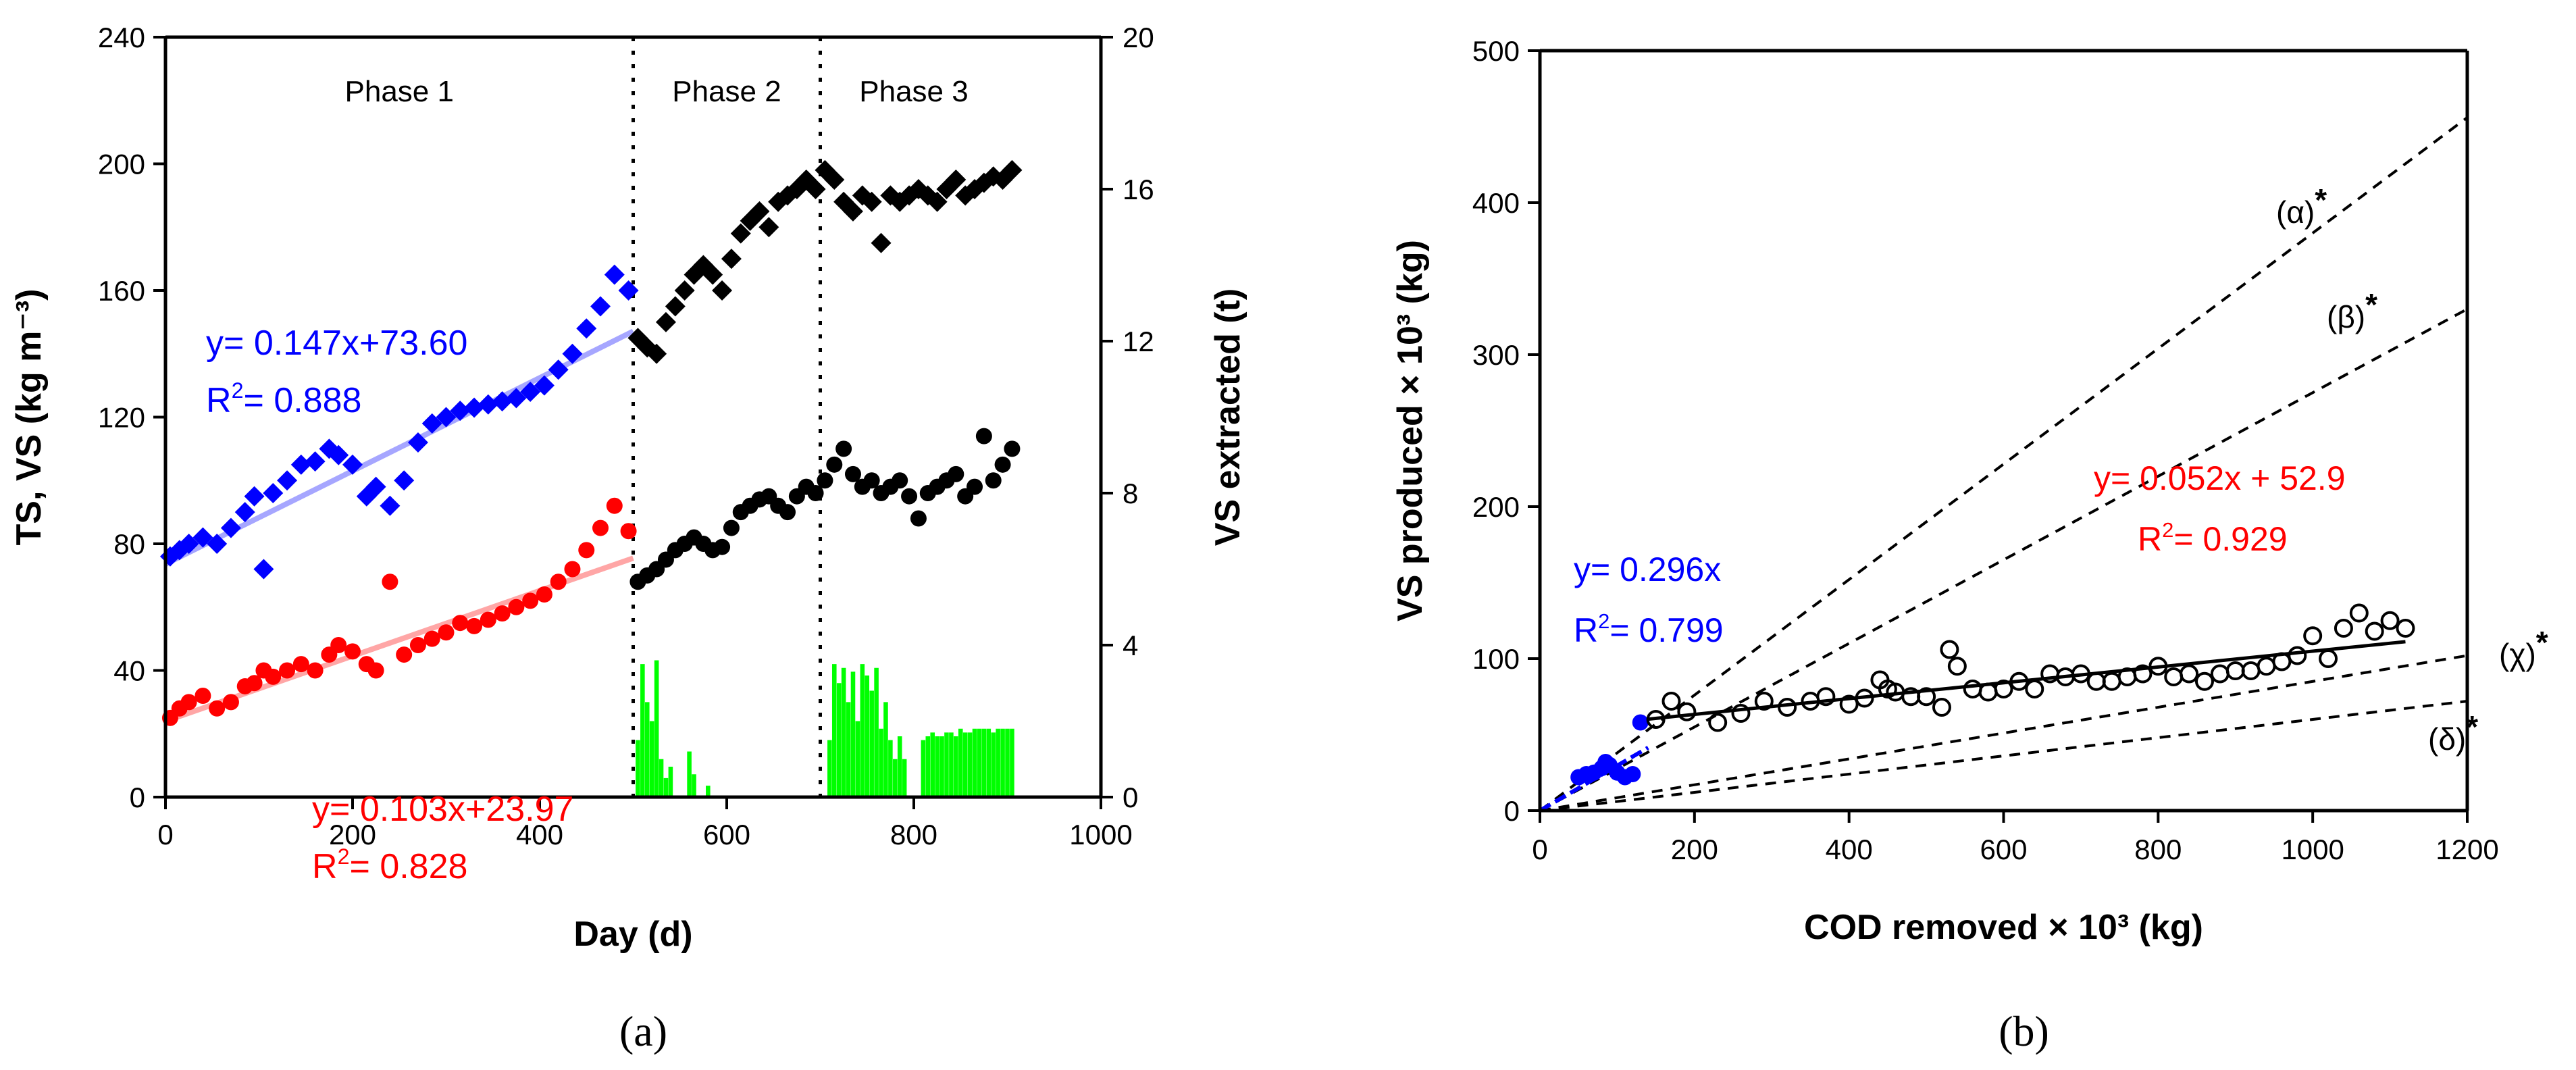 The width and height of the screenshot is (2576, 1070). I want to click on y-tick-label: 120, so click(122, 418).